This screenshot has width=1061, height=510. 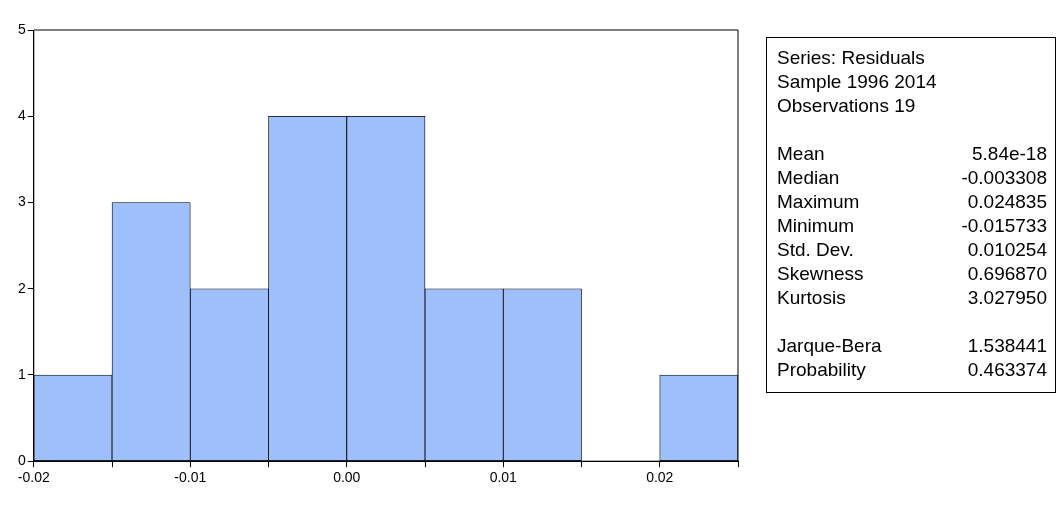 What do you see at coordinates (1007, 274) in the screenshot?
I see `text: 0.696870` at bounding box center [1007, 274].